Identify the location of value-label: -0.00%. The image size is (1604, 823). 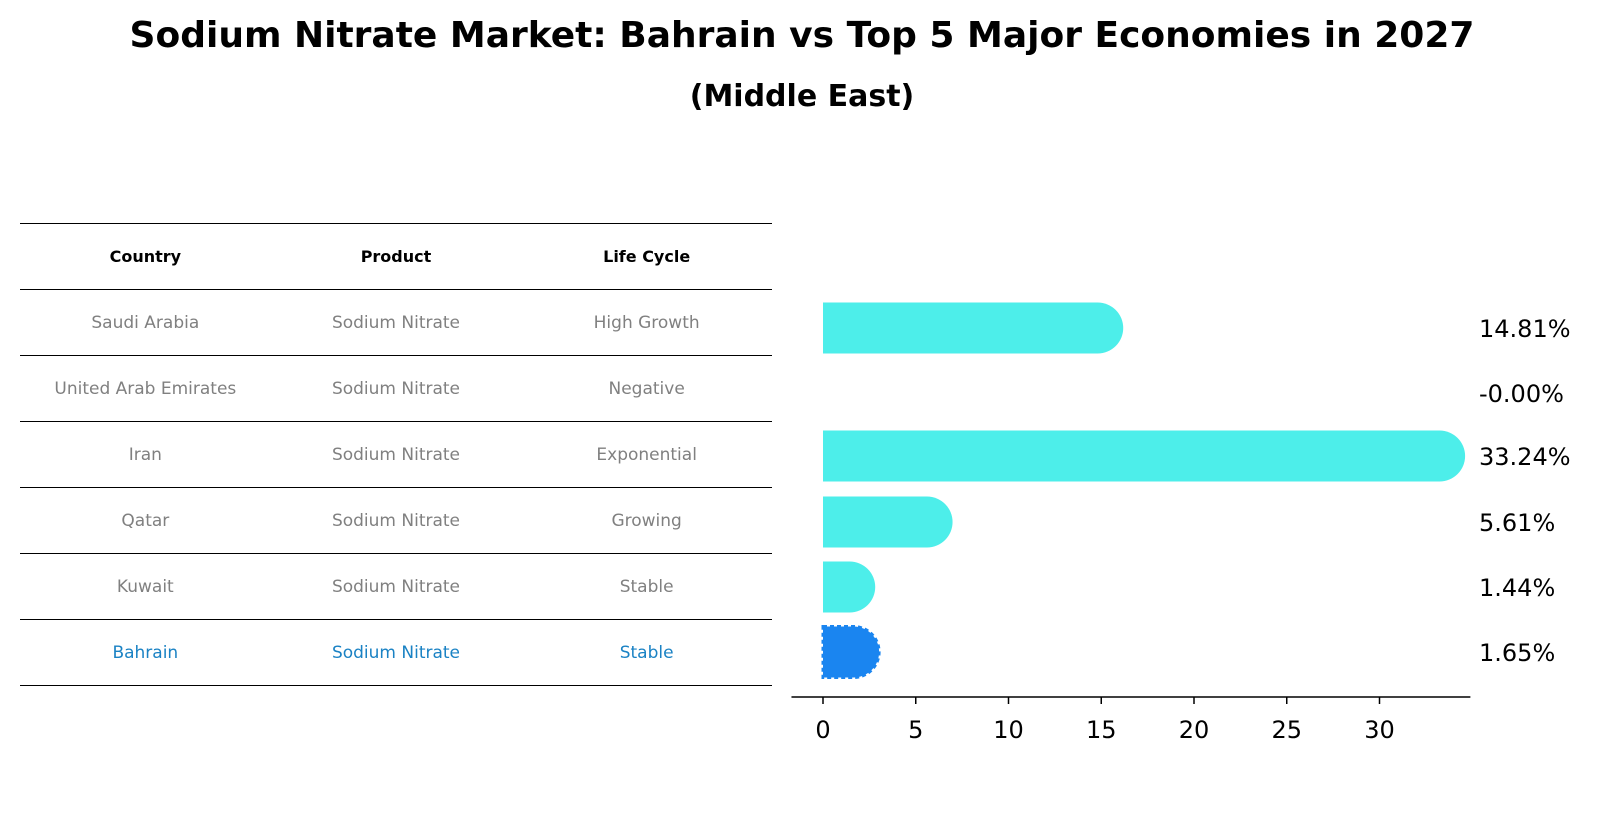
(1521, 394).